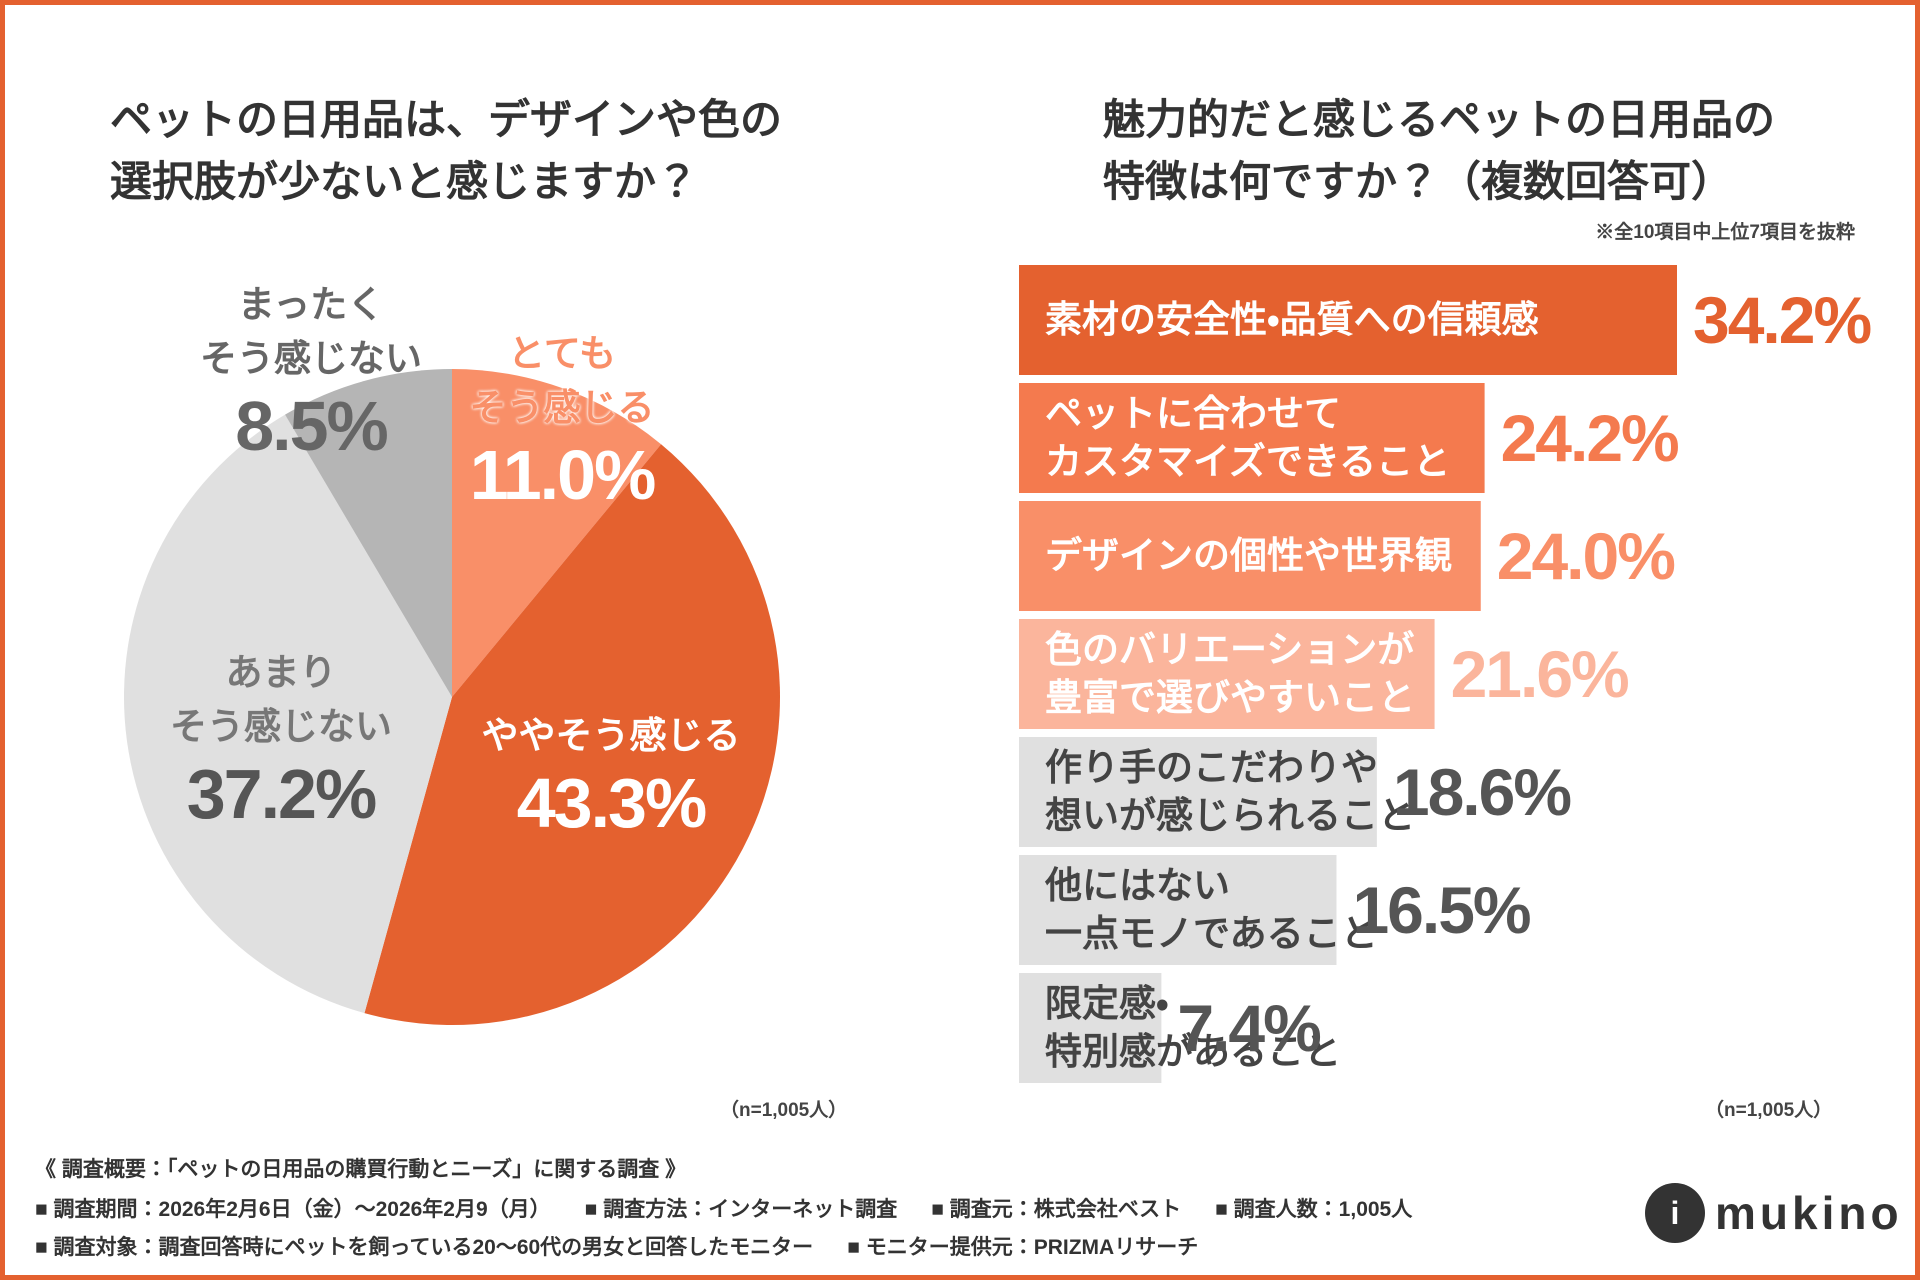  What do you see at coordinates (1809, 1213) in the screenshot?
I see `logo-text: mukino` at bounding box center [1809, 1213].